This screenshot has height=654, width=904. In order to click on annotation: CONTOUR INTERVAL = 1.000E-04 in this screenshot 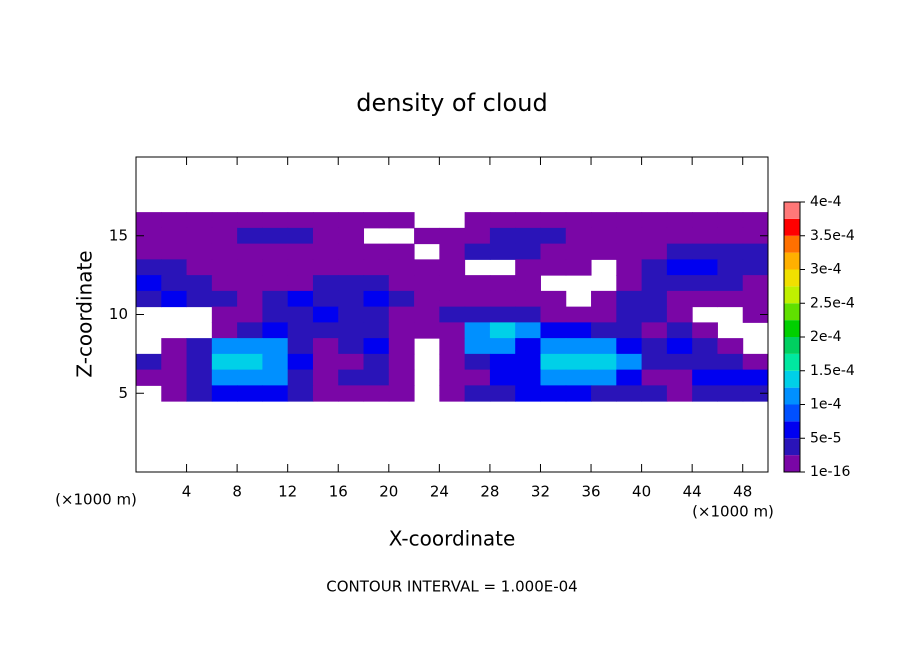, I will do `click(451, 587)`.